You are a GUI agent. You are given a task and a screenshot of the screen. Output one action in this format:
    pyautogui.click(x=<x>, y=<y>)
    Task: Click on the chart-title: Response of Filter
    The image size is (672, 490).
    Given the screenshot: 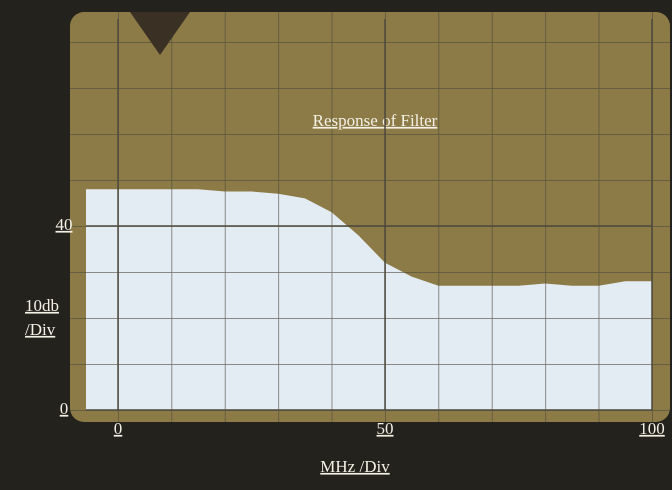 What is the action you would take?
    pyautogui.click(x=375, y=120)
    